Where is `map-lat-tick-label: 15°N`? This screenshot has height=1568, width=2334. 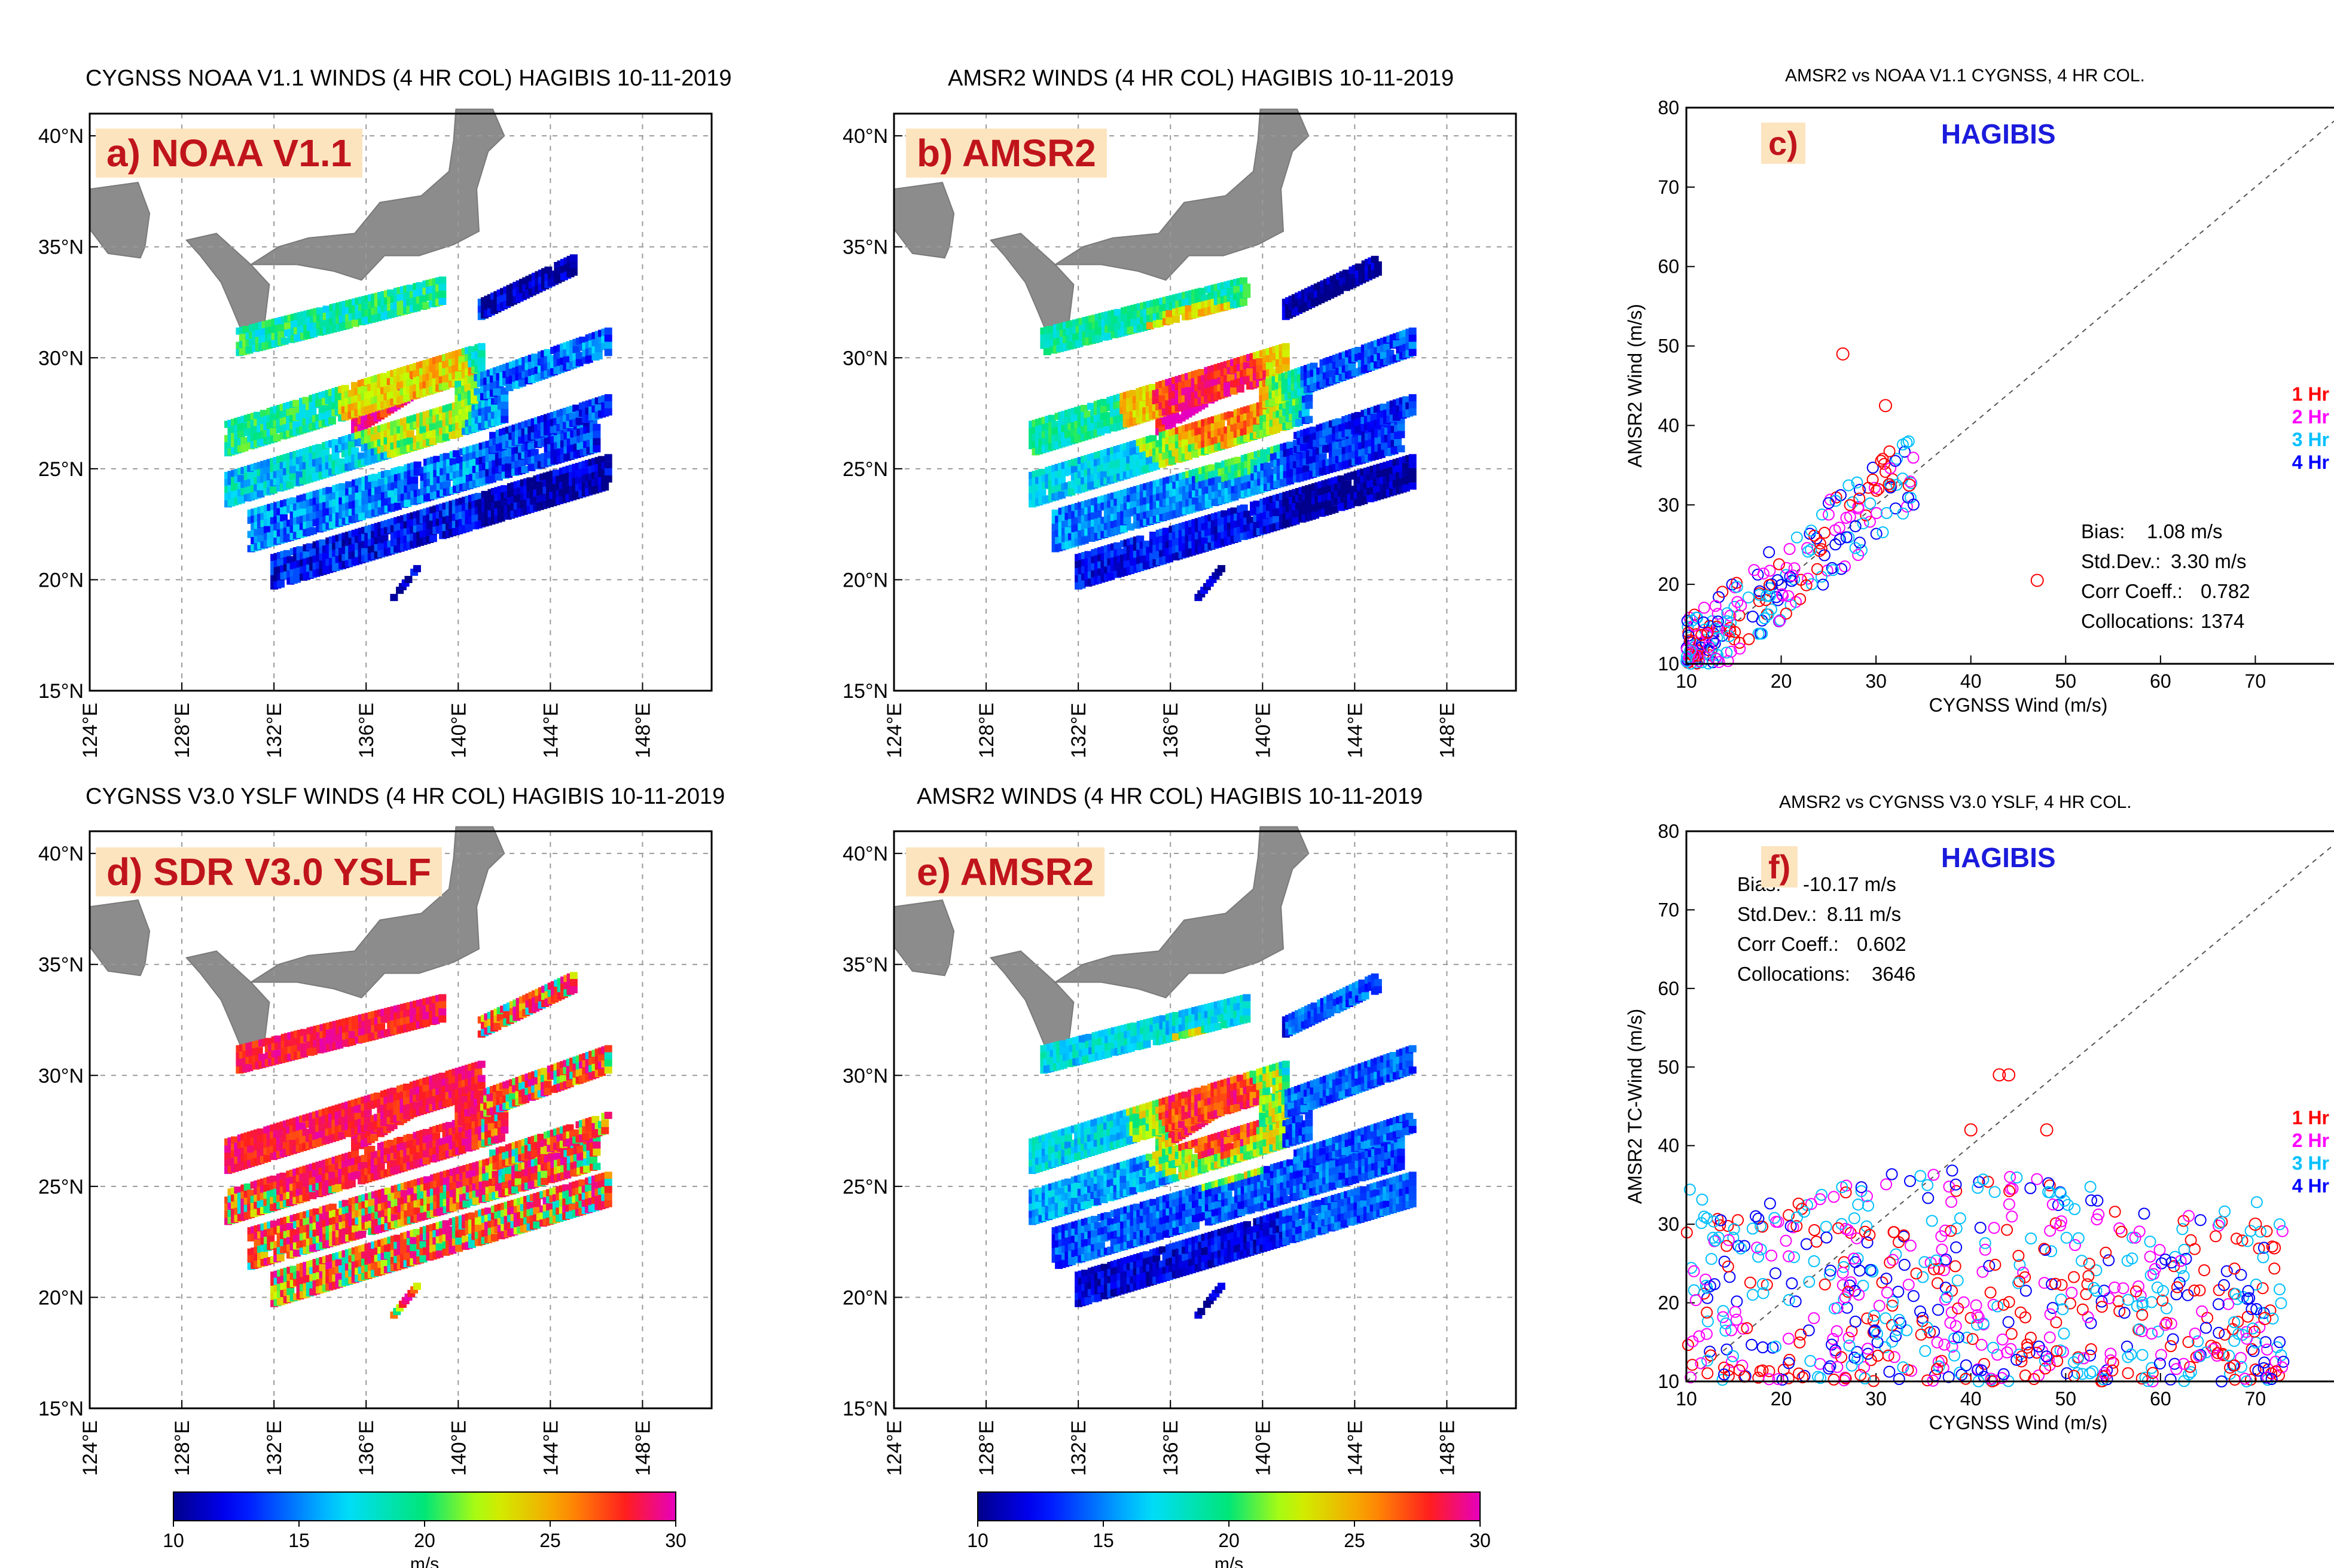
map-lat-tick-label: 15°N is located at coordinates (865, 691).